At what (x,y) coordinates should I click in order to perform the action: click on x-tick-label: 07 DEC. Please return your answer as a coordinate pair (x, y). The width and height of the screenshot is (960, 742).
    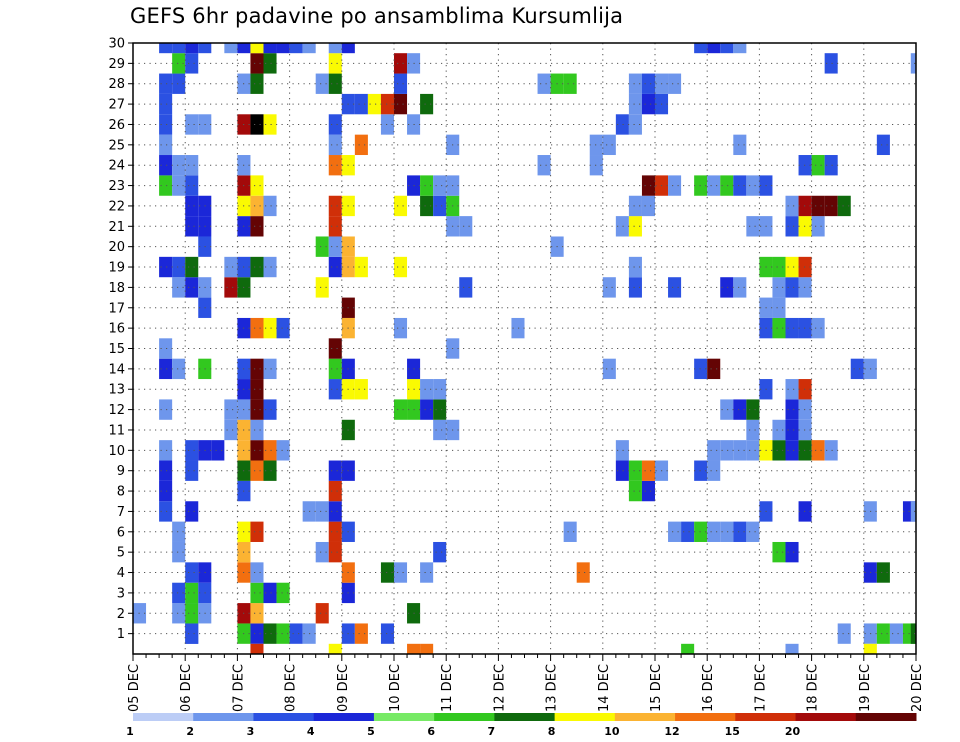
    Looking at the image, I should click on (238, 688).